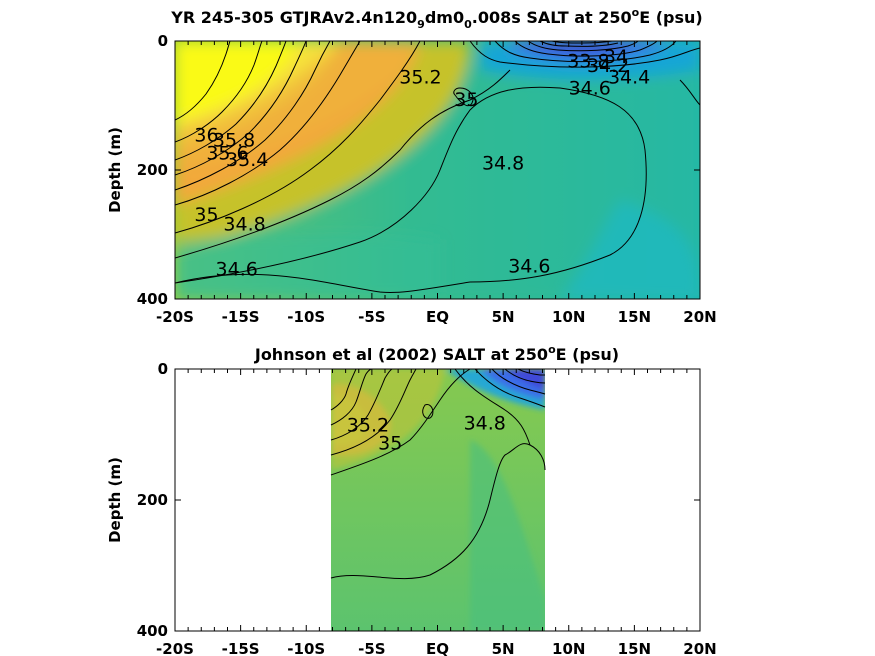  What do you see at coordinates (163, 41) in the screenshot?
I see `top-y-tick-label: 0` at bounding box center [163, 41].